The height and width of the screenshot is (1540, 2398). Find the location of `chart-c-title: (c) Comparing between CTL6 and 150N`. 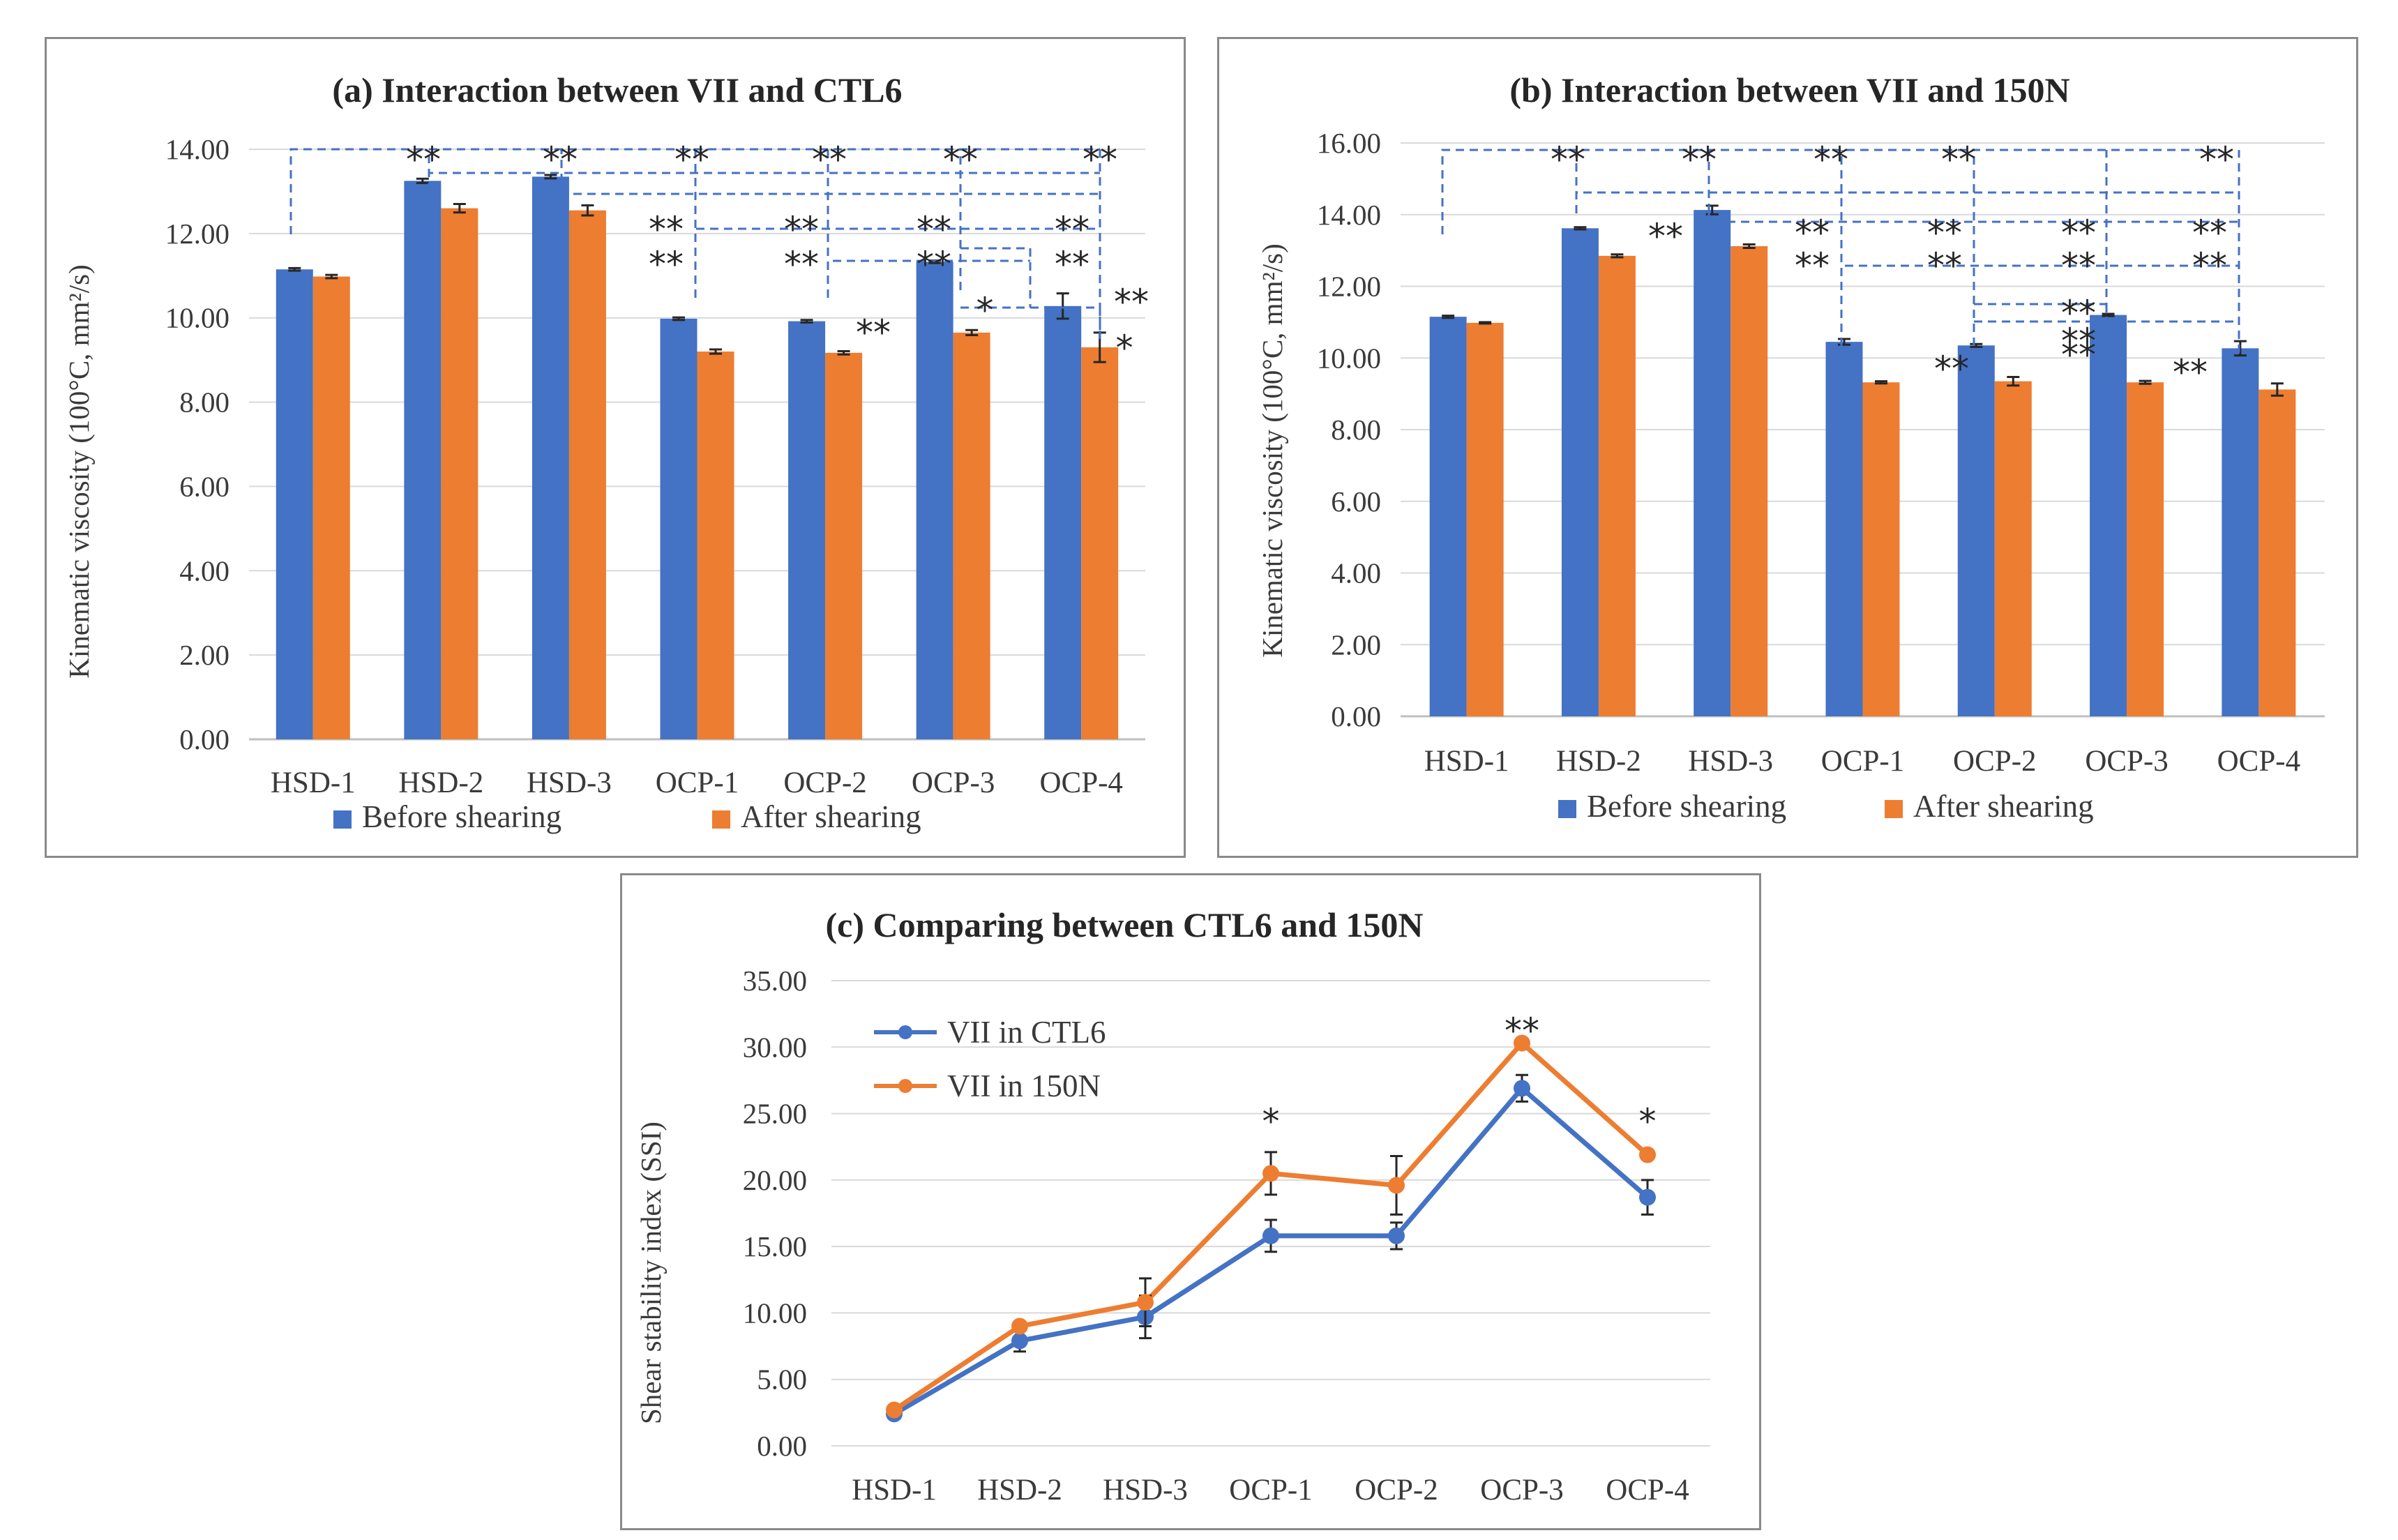

chart-c-title: (c) Comparing between CTL6 and 150N is located at coordinates (1125, 924).